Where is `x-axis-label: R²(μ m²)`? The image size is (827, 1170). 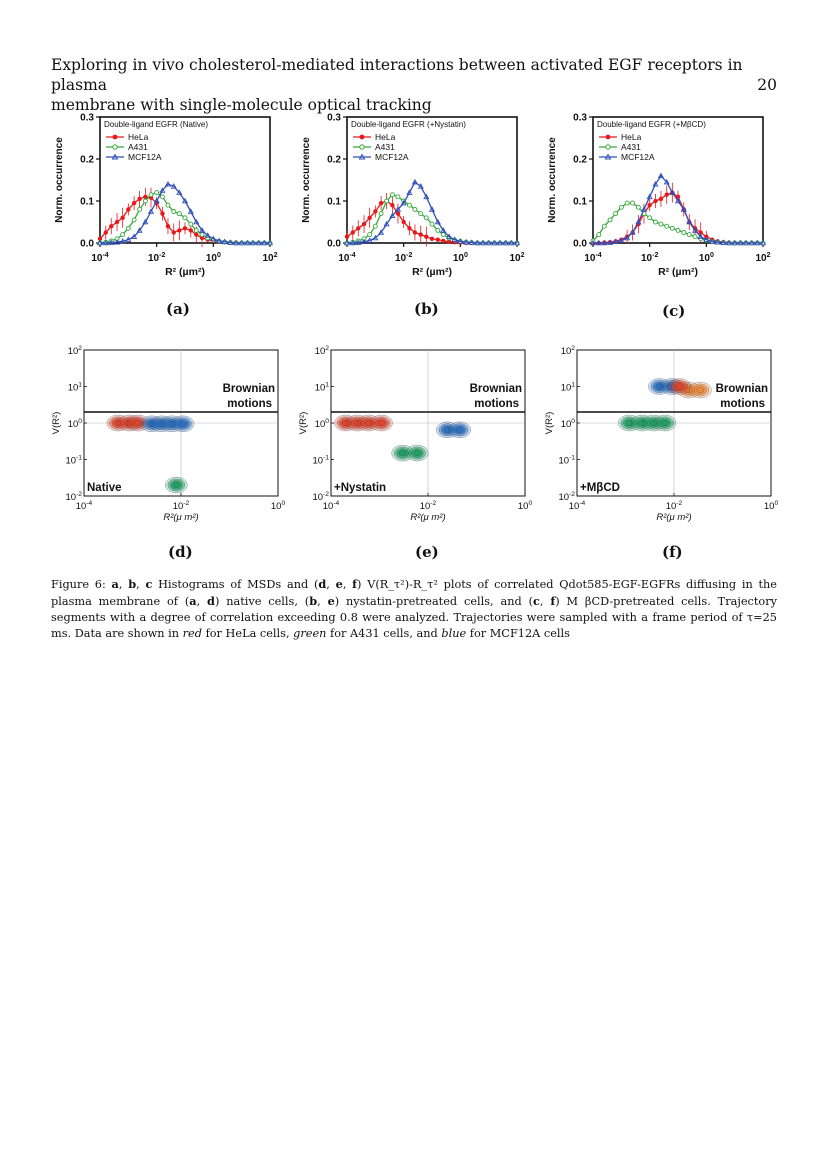 x-axis-label: R²(μ m²) is located at coordinates (180, 517).